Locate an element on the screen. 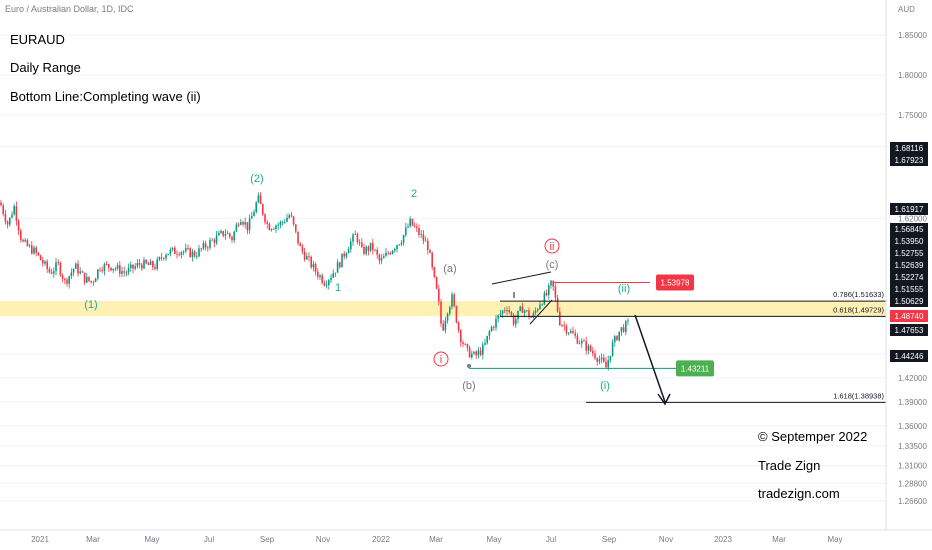 The image size is (932, 550). wave-circle is located at coordinates (552, 246).